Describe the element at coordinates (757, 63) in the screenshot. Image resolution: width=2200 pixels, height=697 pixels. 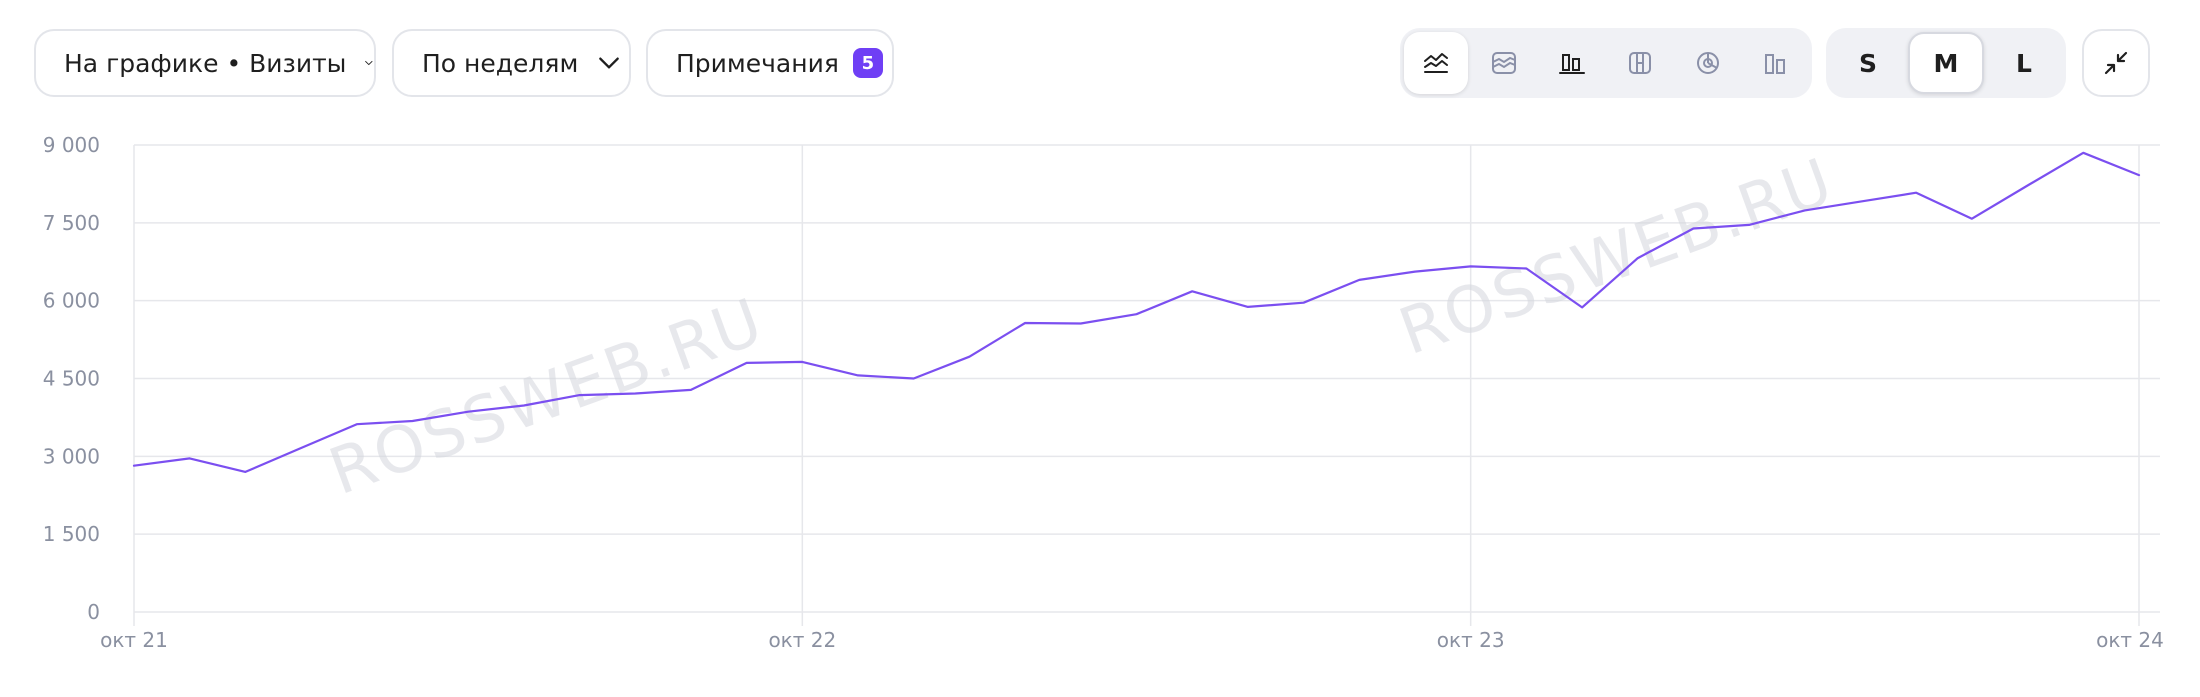
I see `notes-button-label: Примечания` at that location.